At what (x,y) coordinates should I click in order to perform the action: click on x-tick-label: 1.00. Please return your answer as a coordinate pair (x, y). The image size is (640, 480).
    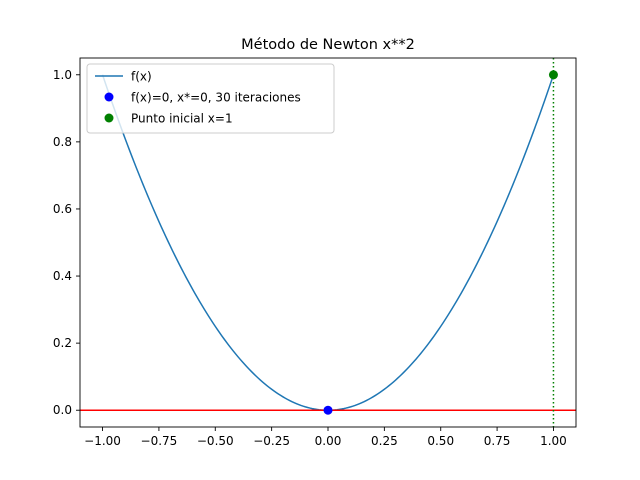
    Looking at the image, I should click on (553, 441).